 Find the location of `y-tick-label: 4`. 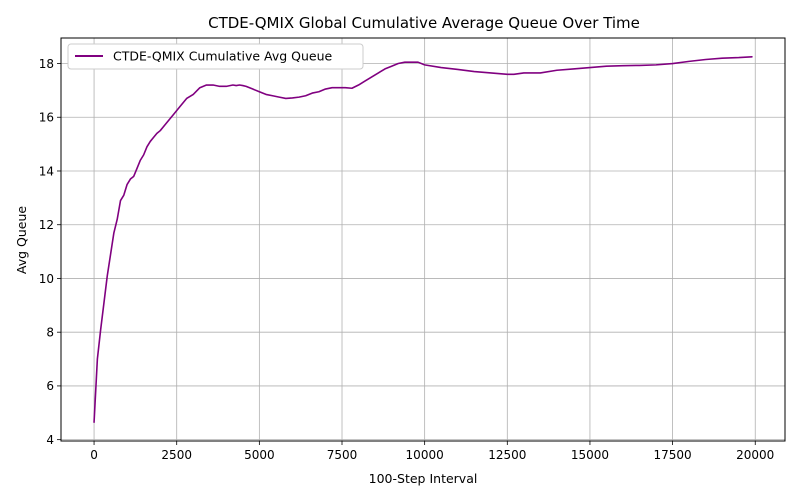

y-tick-label: 4 is located at coordinates (50, 440).